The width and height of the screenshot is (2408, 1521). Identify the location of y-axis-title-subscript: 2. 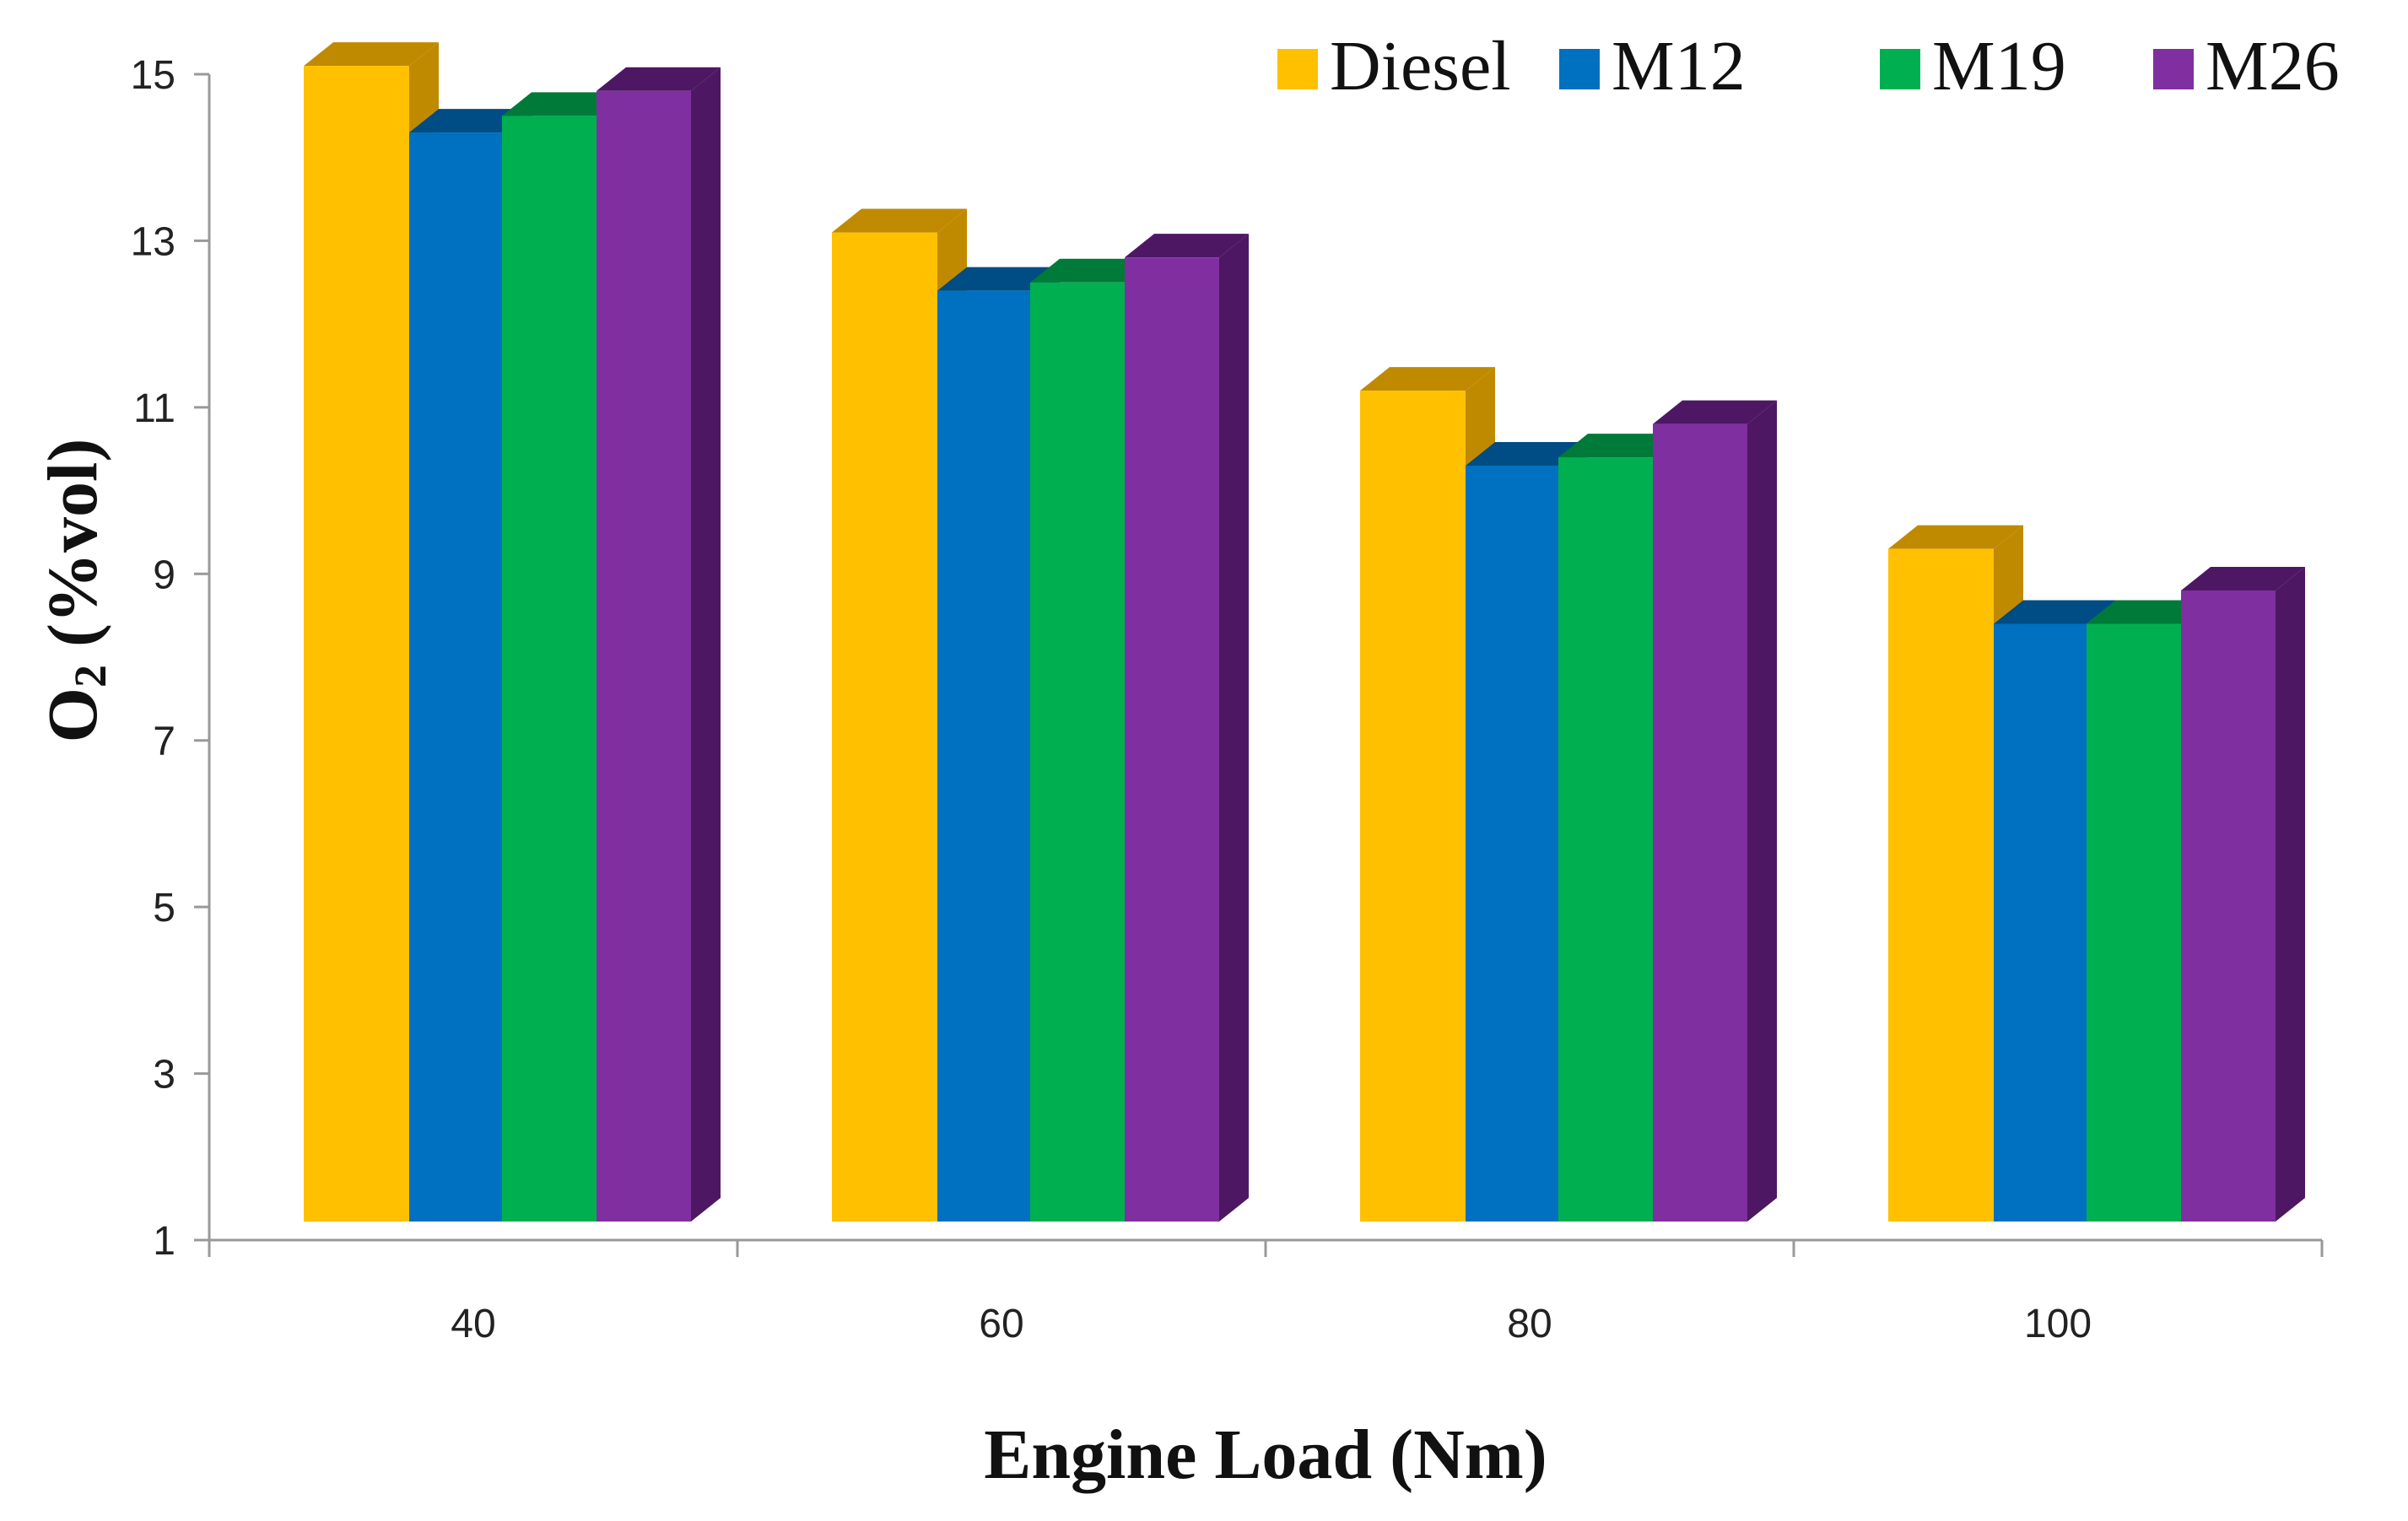
(91, 676).